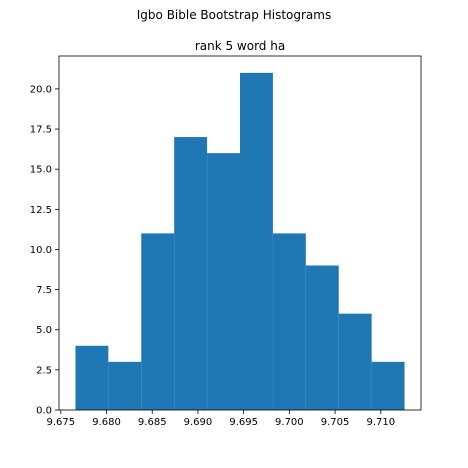 The image size is (468, 468). Describe the element at coordinates (41, 130) in the screenshot. I see `y-tick-label: 17.5` at that location.